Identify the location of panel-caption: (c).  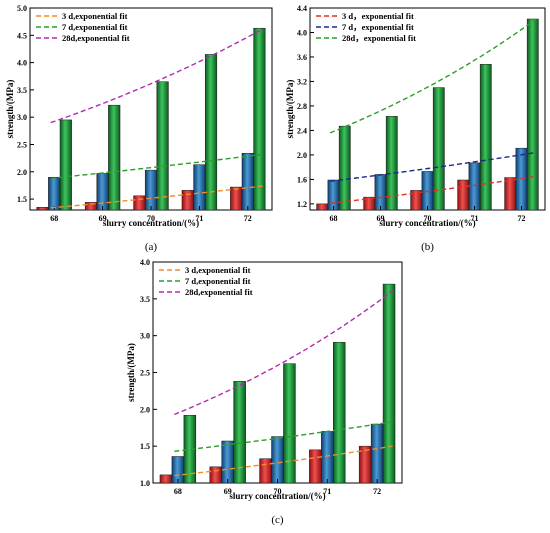
(277, 520).